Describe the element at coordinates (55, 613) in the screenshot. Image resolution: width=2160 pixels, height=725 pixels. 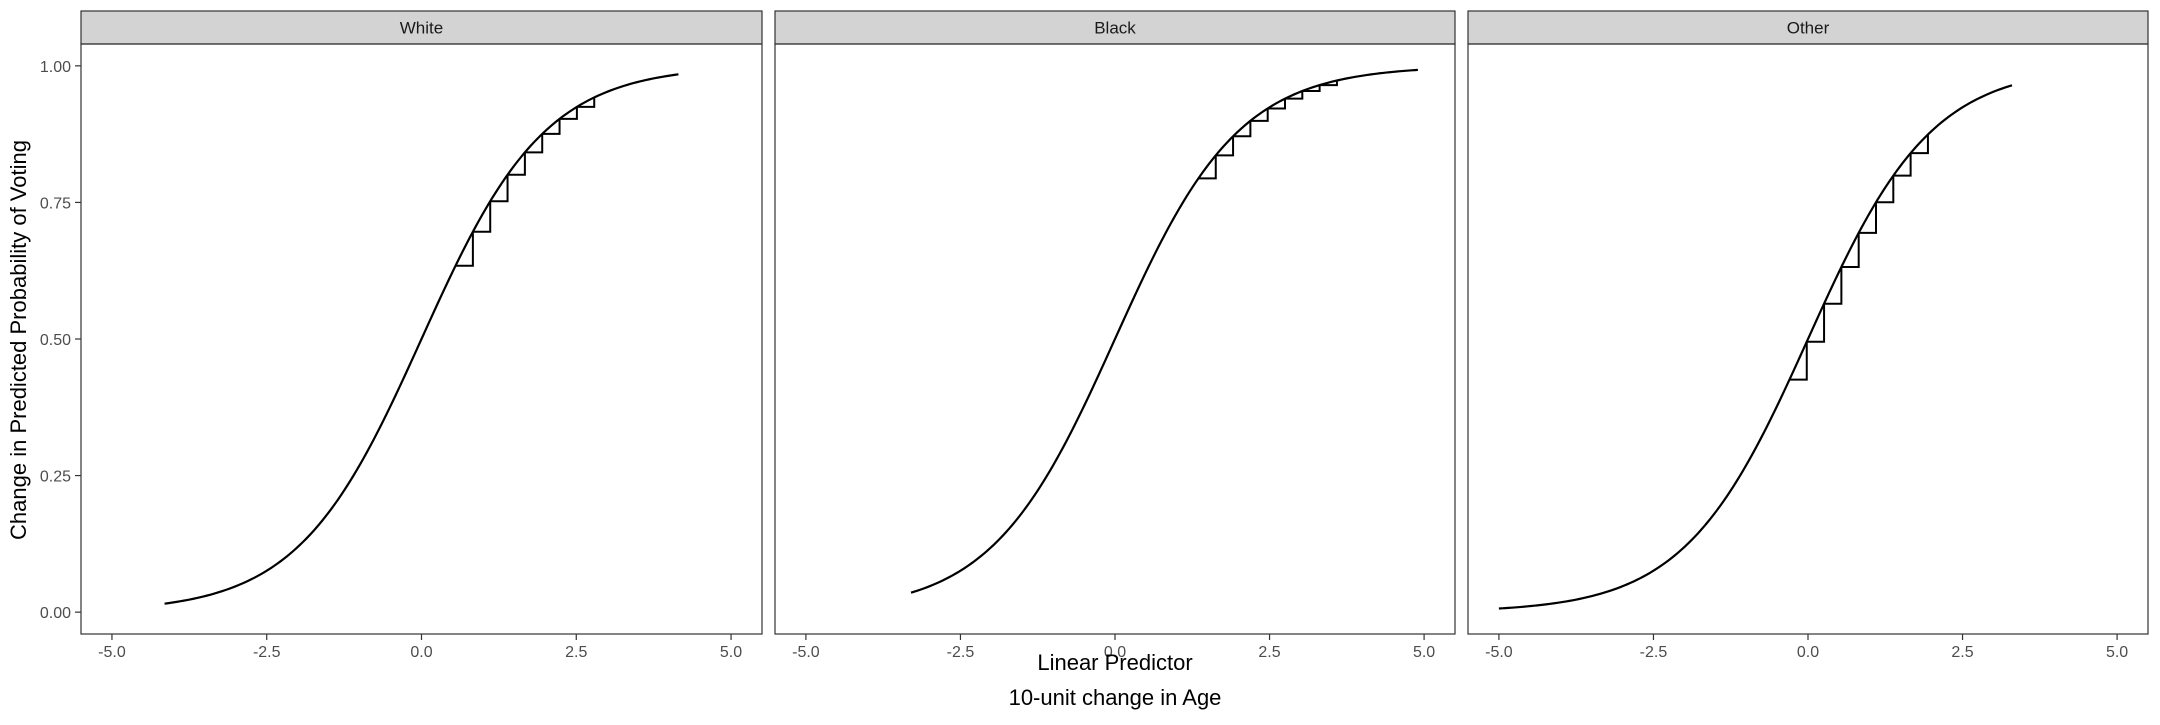
I see `y-tick-label: 0.00` at that location.